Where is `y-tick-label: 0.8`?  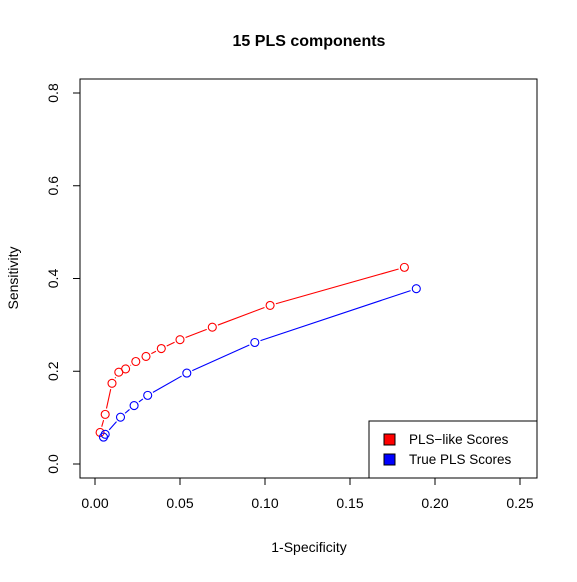 y-tick-label: 0.8 is located at coordinates (53, 93).